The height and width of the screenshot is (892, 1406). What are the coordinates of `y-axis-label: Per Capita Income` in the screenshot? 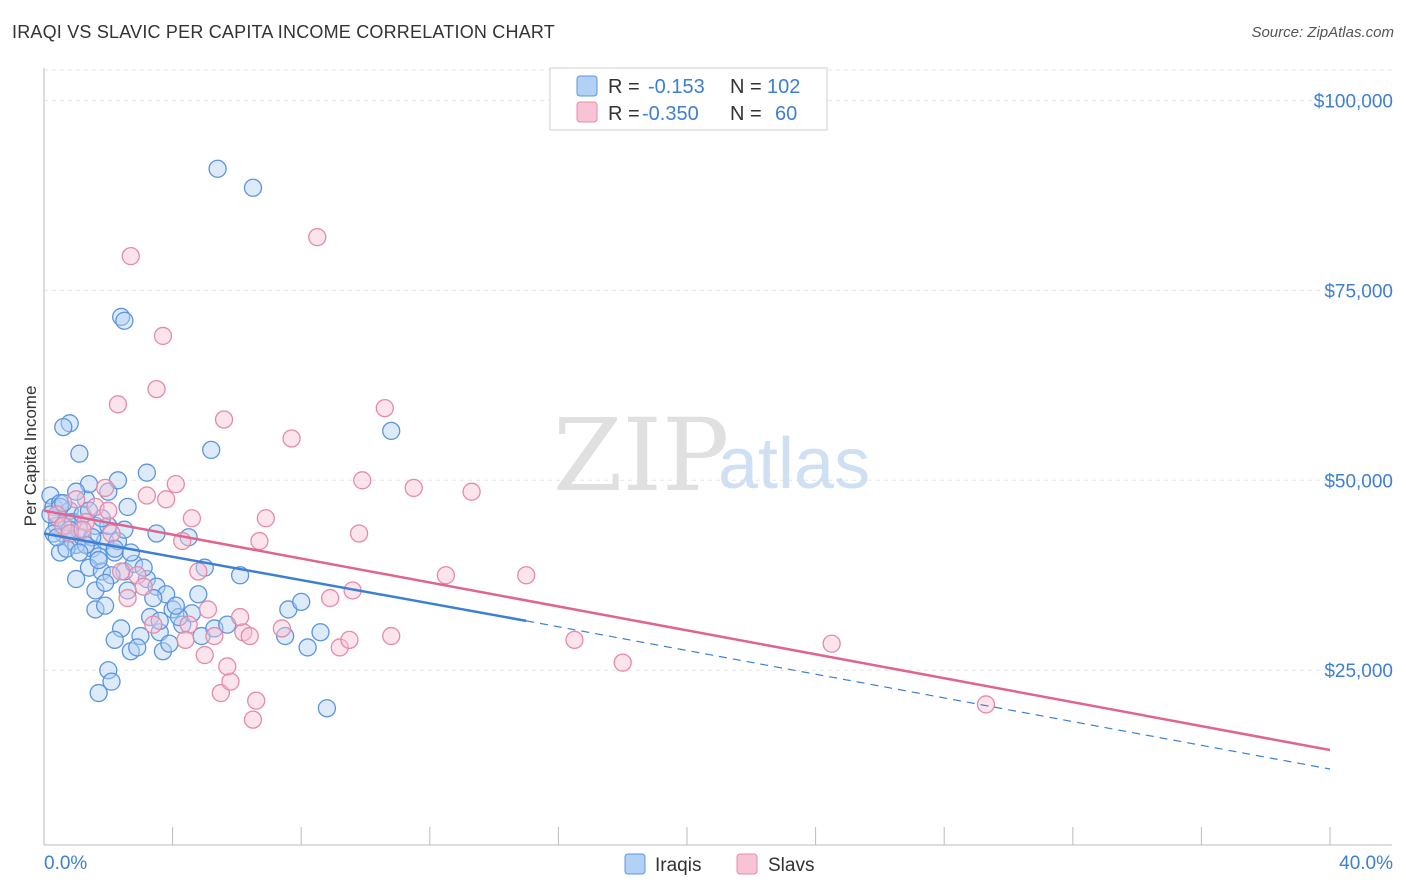 It's located at (30, 456).